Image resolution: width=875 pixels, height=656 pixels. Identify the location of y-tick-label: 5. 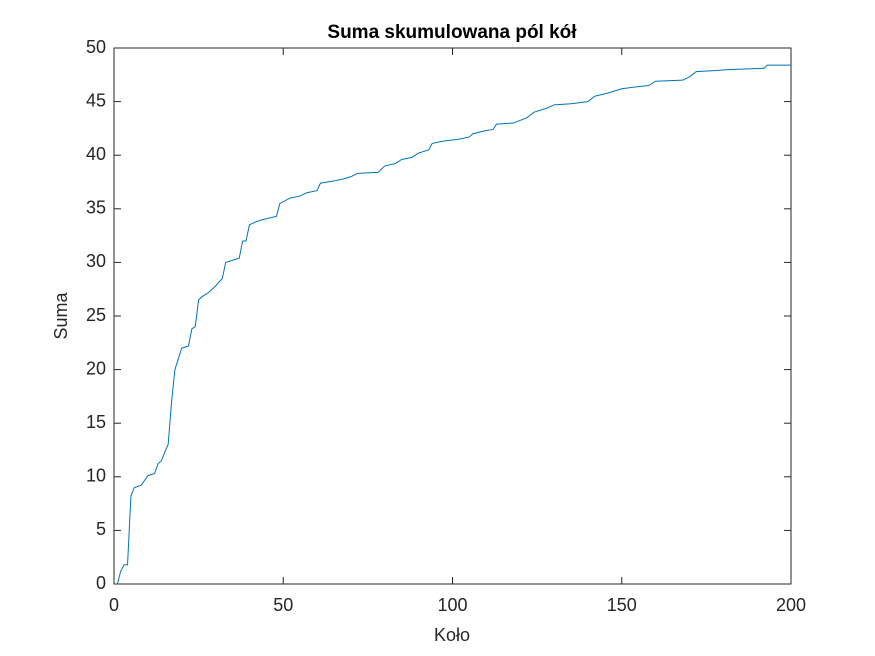
(101, 529).